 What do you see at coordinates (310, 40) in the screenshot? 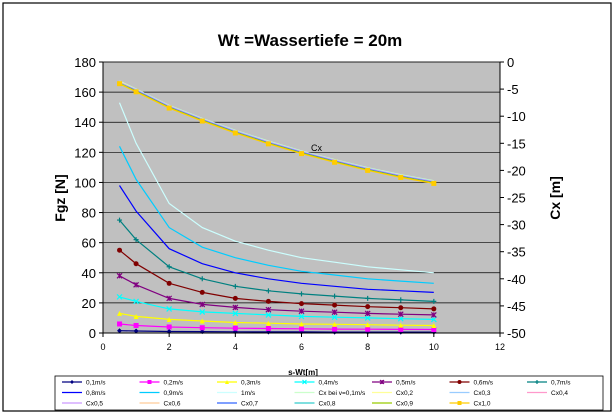
I see `chart-title: Wt =Wassertiefe = 20m` at bounding box center [310, 40].